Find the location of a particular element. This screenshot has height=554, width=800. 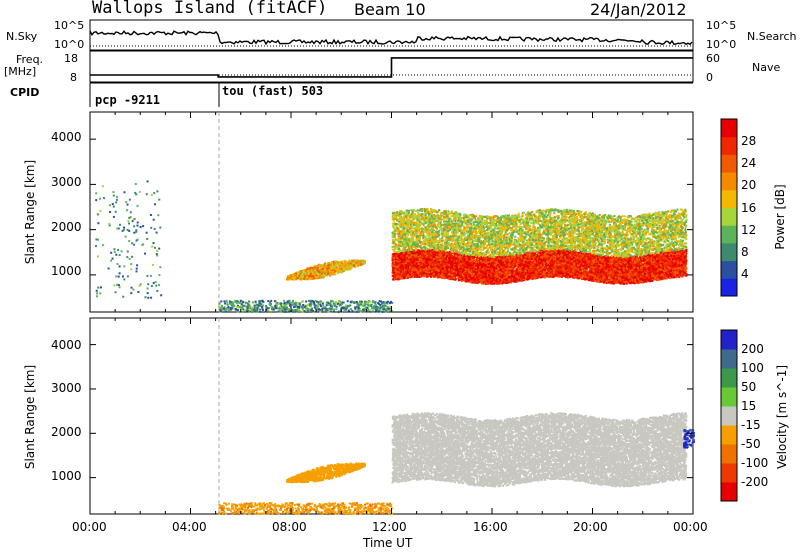

freq-line is located at coordinates (391, 67).